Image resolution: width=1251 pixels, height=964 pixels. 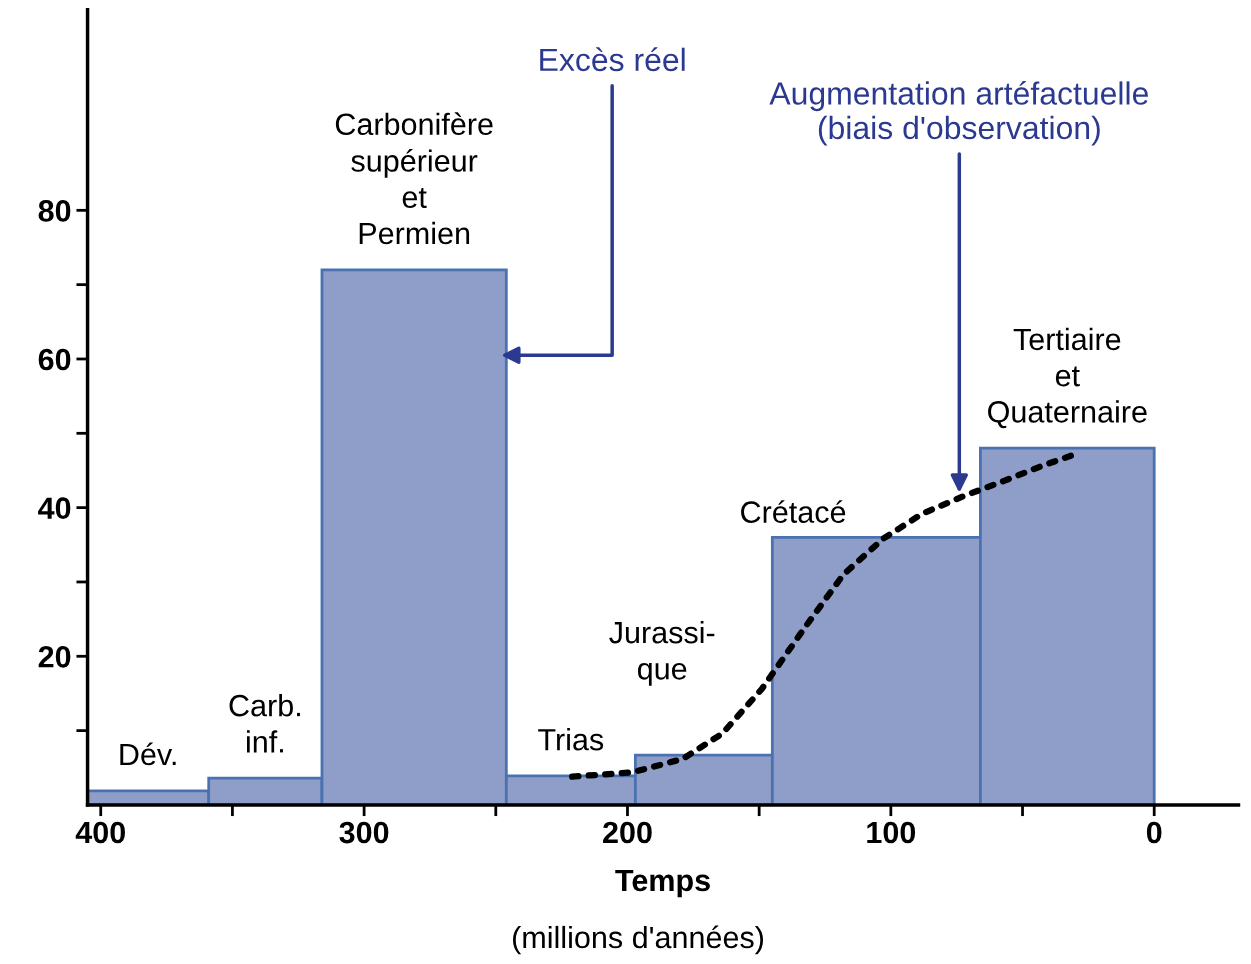 I want to click on x-axis-title: Temps, so click(x=662, y=883).